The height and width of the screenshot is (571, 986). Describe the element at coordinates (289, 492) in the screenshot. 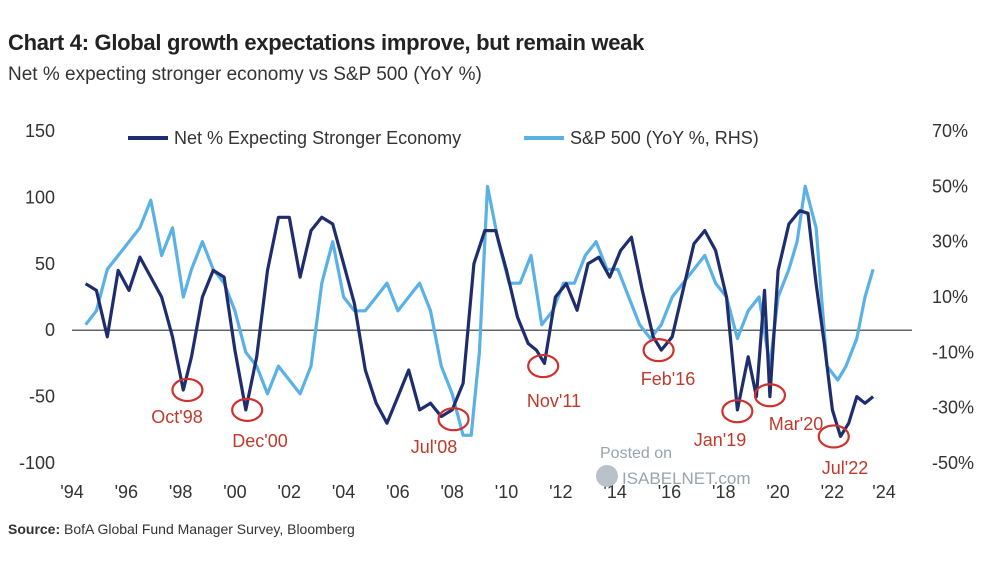

I see `x-tick-label: '02` at that location.